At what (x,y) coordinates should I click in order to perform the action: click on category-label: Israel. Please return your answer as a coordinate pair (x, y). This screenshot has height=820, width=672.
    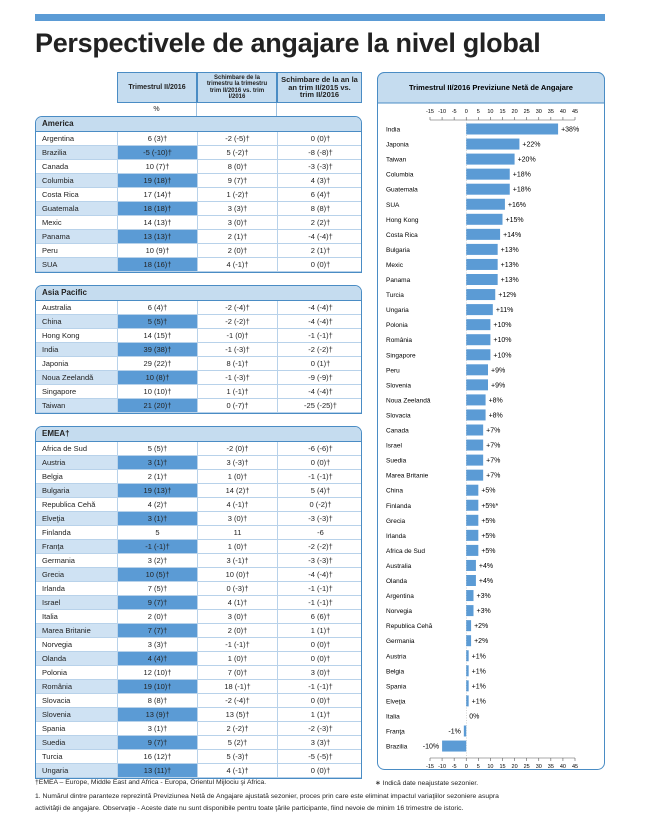
    Looking at the image, I should click on (394, 446).